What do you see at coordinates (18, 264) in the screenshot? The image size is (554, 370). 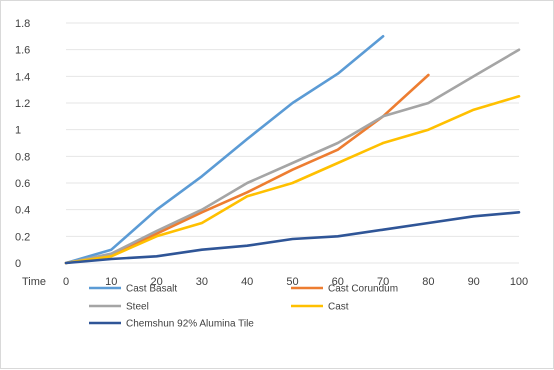 I see `y-tick-label: 0` at bounding box center [18, 264].